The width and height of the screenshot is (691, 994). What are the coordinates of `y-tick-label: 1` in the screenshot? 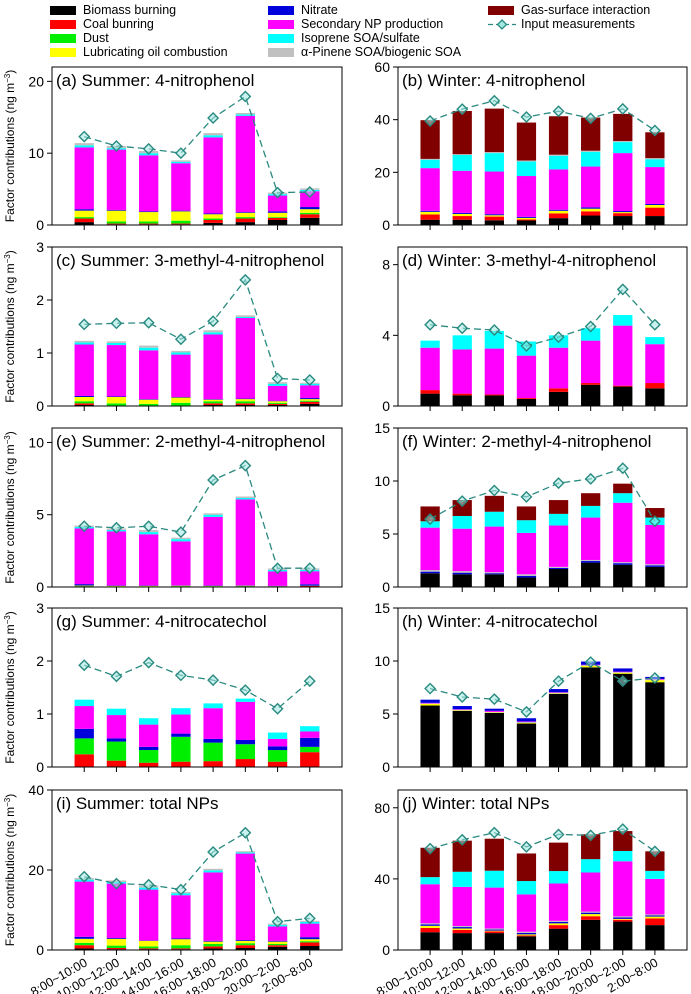 It's located at (40, 714).